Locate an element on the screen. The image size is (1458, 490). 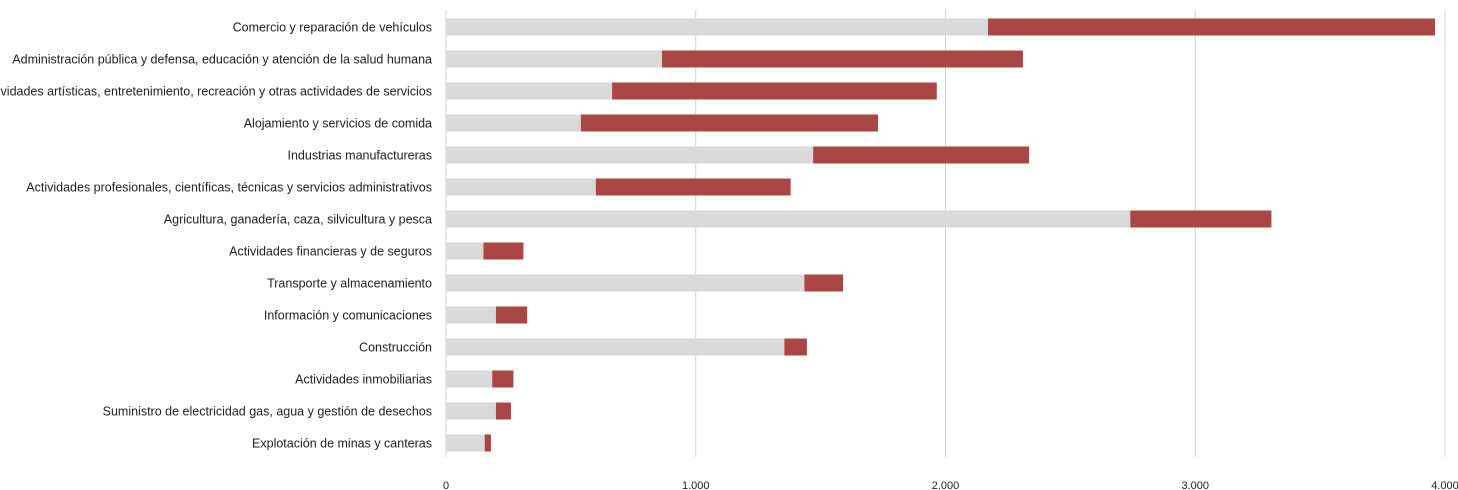
category-label: Transporte y almacenamiento is located at coordinates (349, 284).